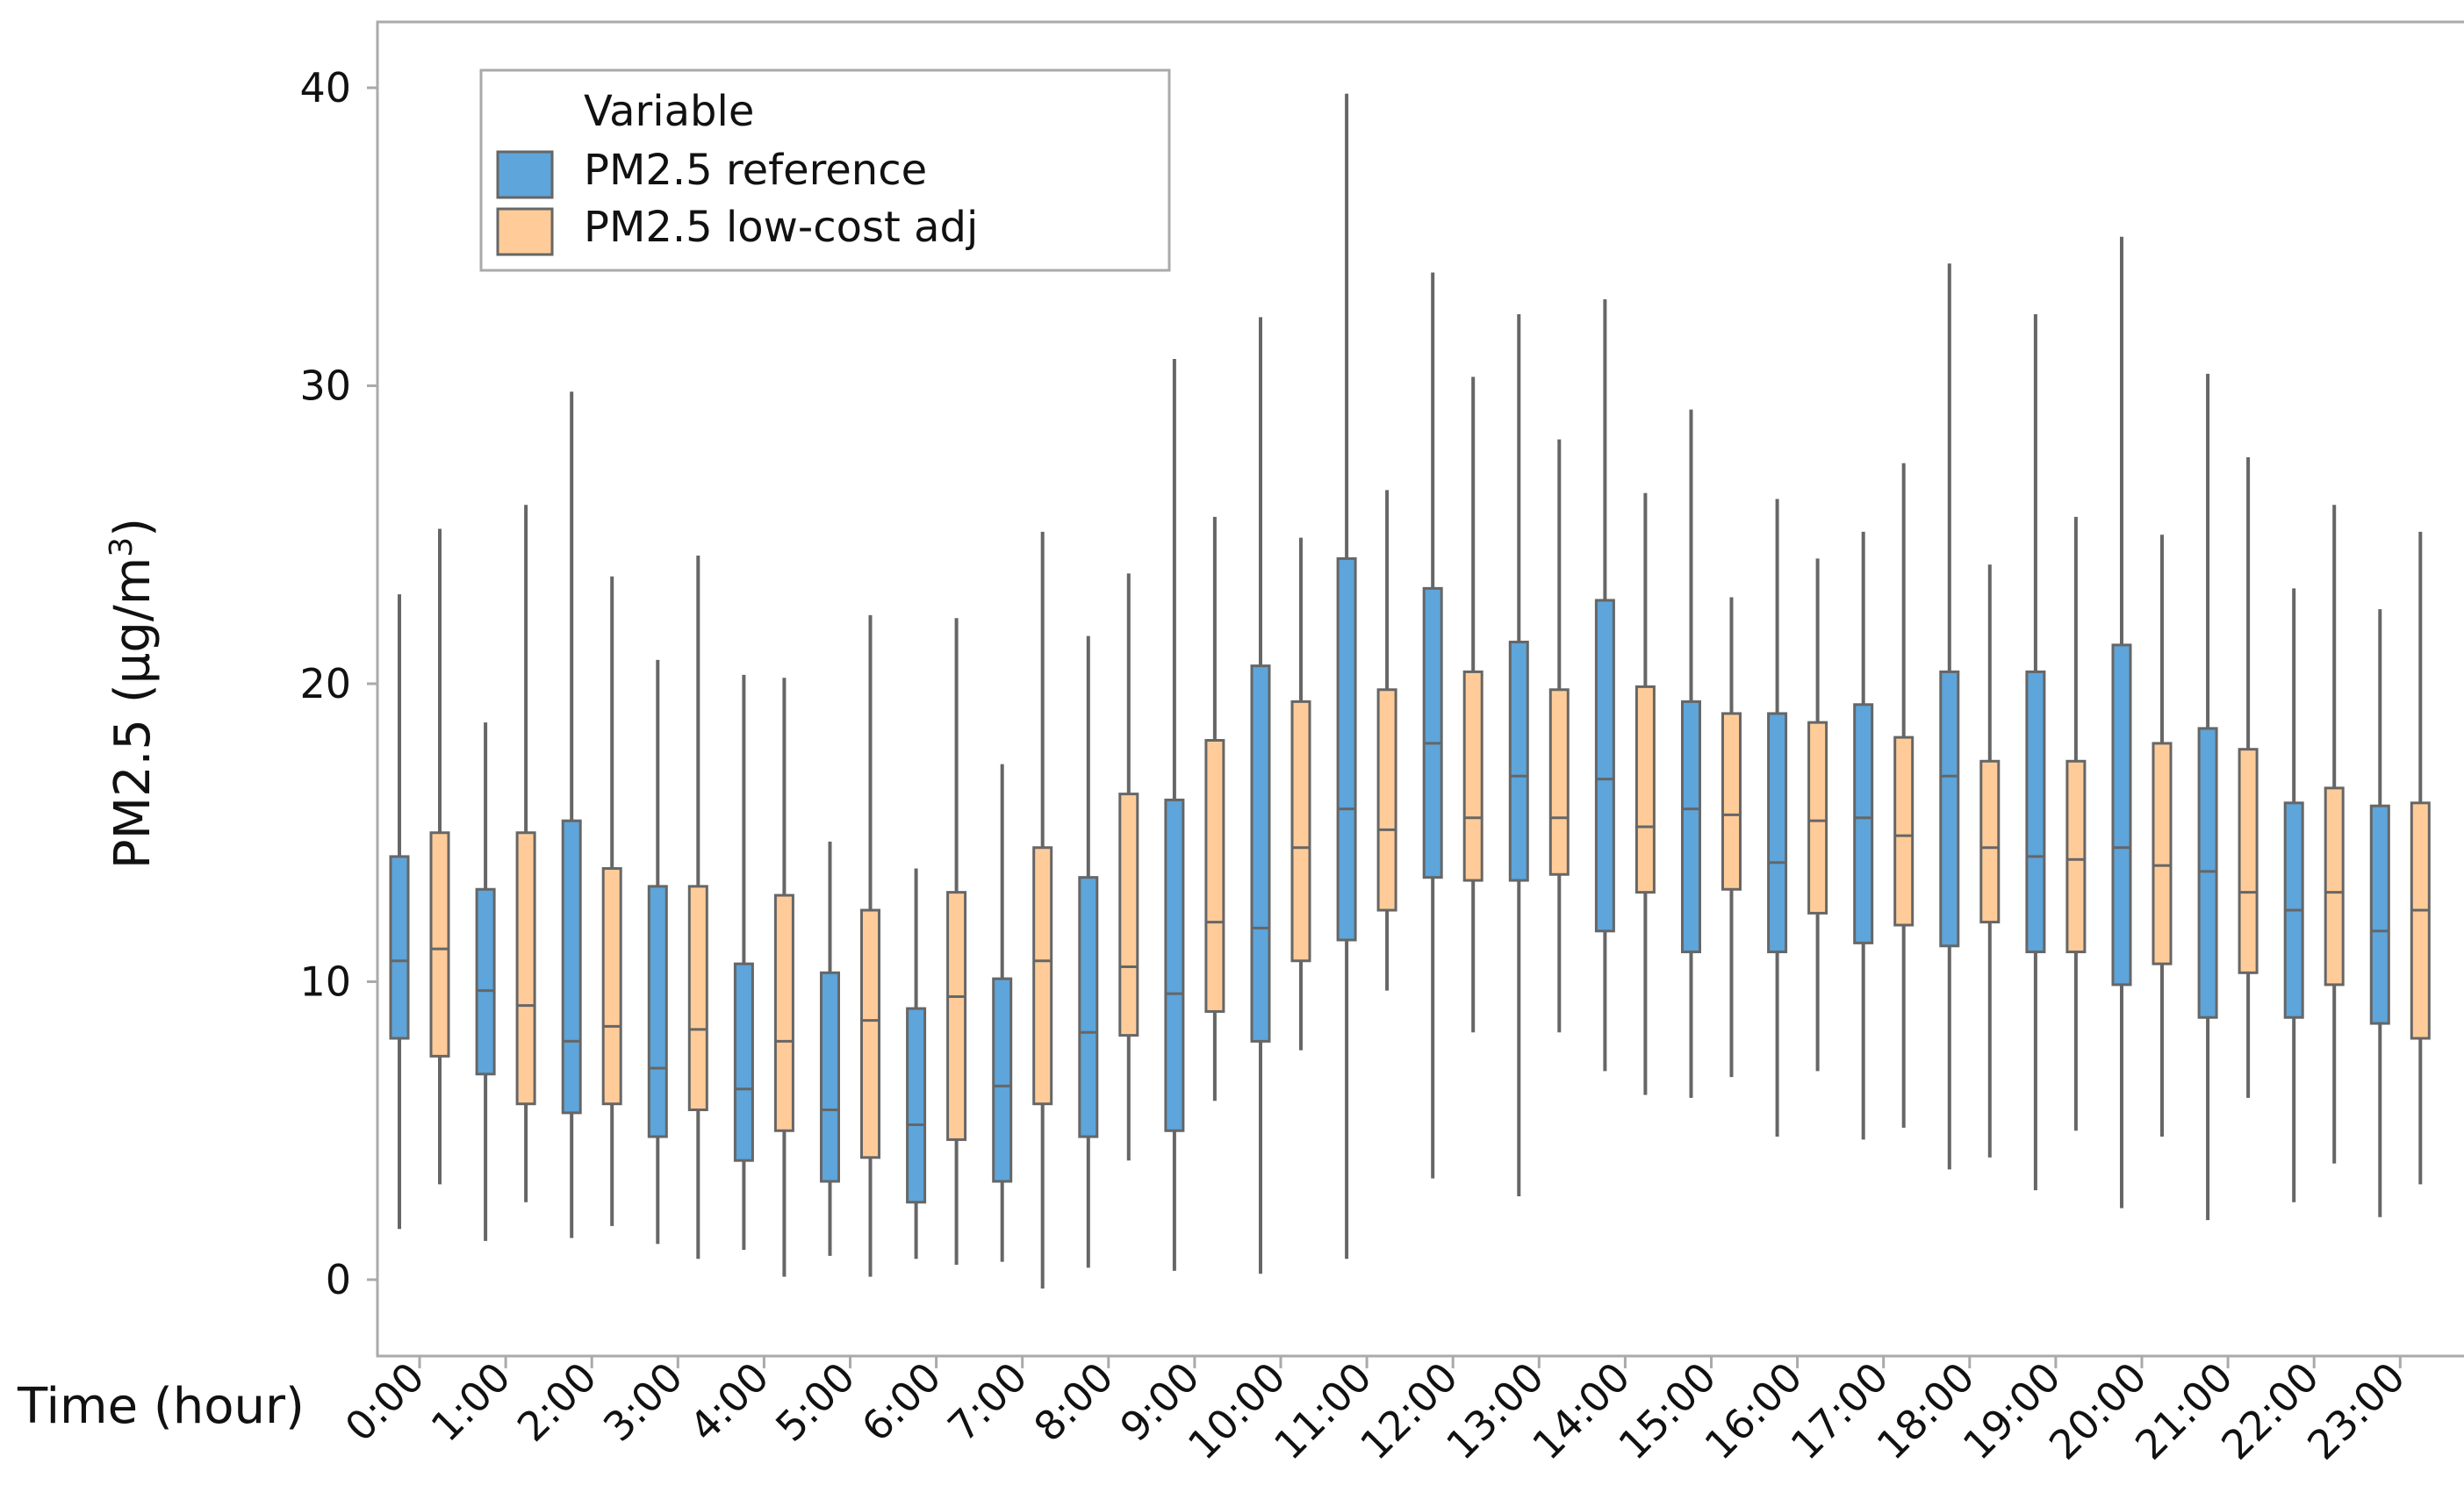 The width and height of the screenshot is (2464, 1507). What do you see at coordinates (2356, 1411) in the screenshot?
I see `x-tick-label: 23:00` at bounding box center [2356, 1411].